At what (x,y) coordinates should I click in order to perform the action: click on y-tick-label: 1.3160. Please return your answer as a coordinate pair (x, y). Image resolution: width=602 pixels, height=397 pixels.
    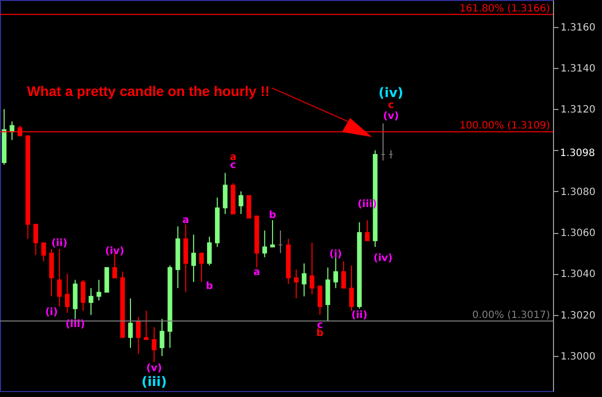
    Looking at the image, I should click on (578, 28).